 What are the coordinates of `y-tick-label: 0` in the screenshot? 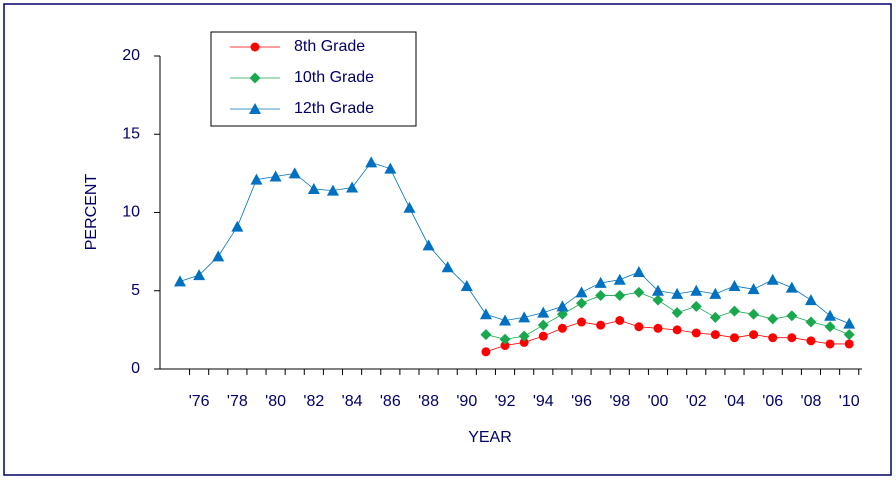 It's located at (135, 368).